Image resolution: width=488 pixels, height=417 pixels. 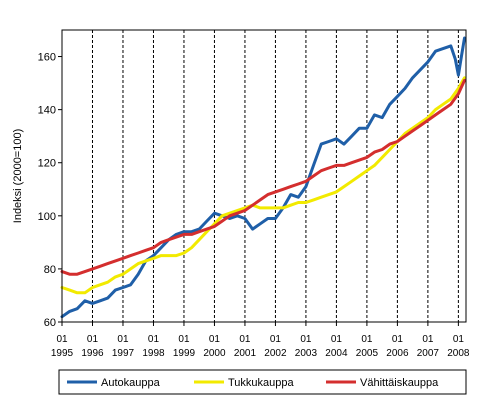 I want to click on x-tick-year-2003: 2003, so click(x=306, y=353).